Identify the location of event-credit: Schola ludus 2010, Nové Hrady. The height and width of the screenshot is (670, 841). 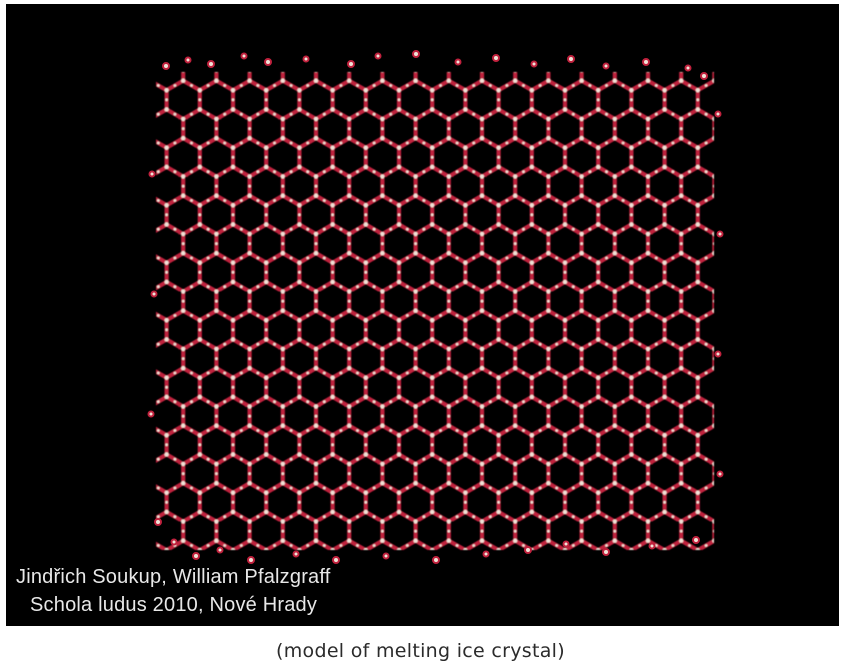
(174, 605).